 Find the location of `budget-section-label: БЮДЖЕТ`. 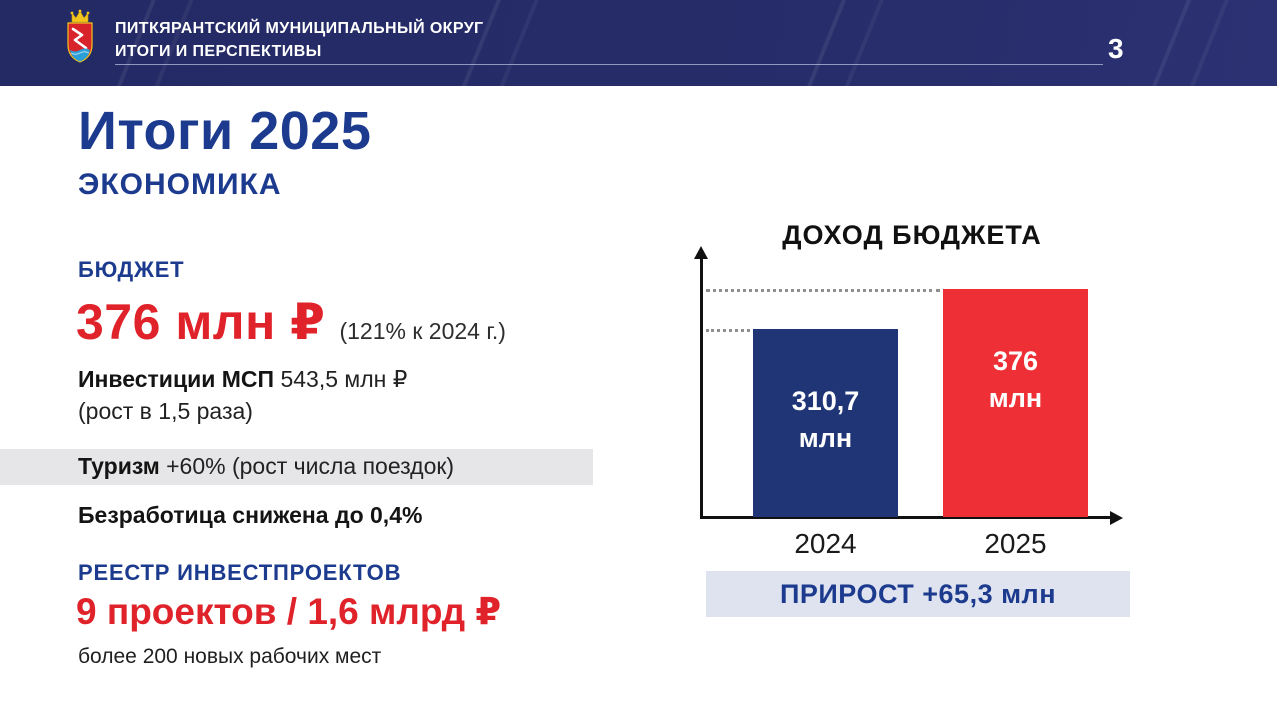

budget-section-label: БЮДЖЕТ is located at coordinates (131, 269).